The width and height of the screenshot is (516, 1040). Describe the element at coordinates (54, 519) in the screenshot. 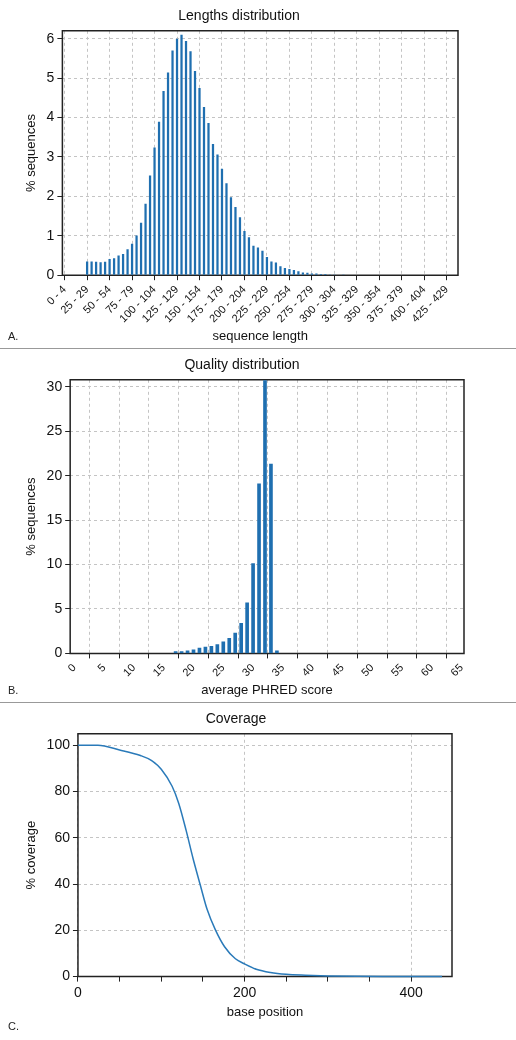

I see `y-tick-label: 15` at that location.